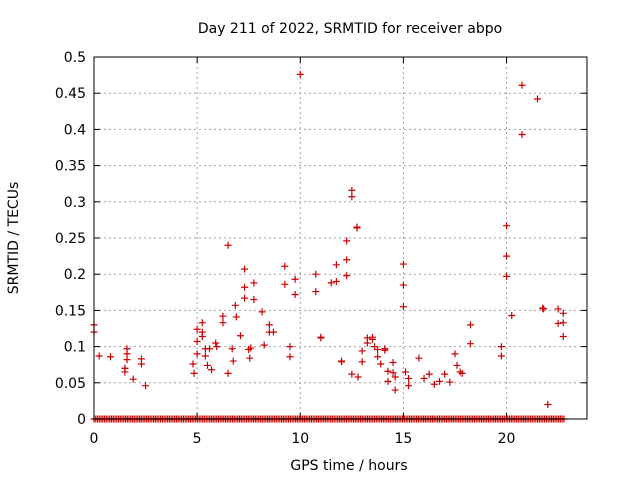  Describe the element at coordinates (70, 239) in the screenshot. I see `y-tick-label: 0.25` at that location.